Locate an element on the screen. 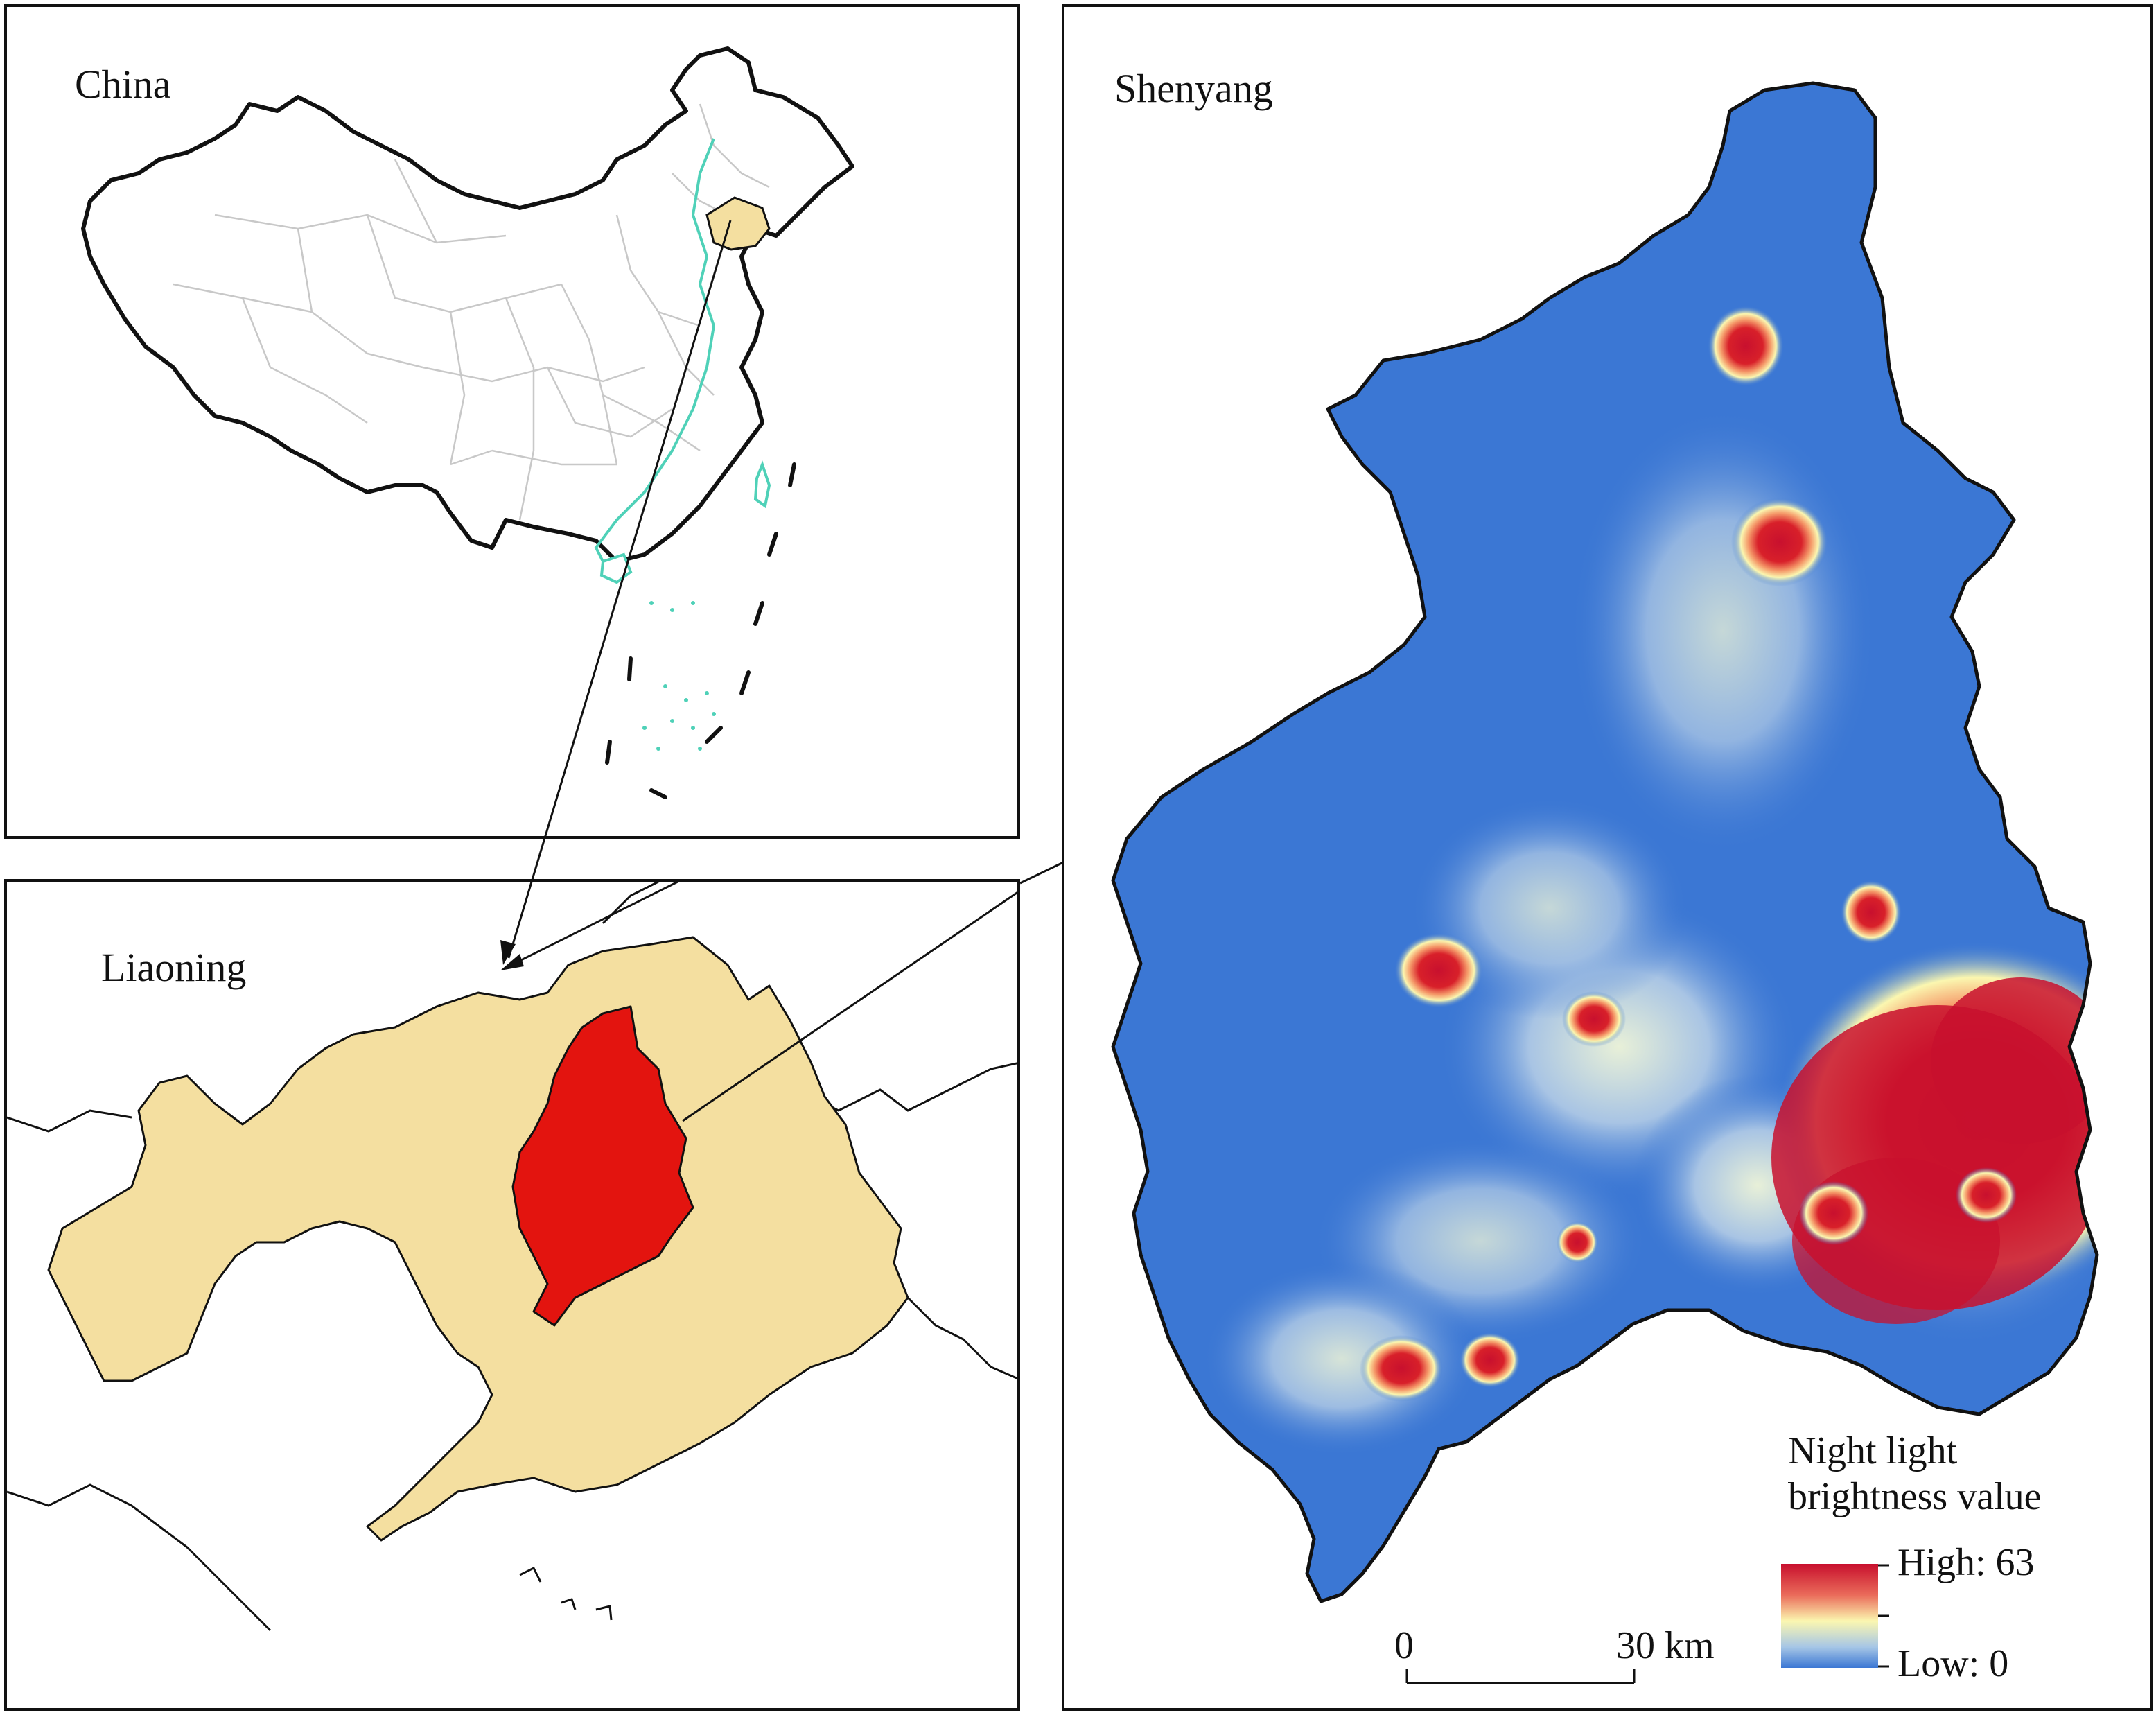 Image resolution: width=2156 pixels, height=1715 pixels. legend-color-ramp is located at coordinates (1829, 1616).